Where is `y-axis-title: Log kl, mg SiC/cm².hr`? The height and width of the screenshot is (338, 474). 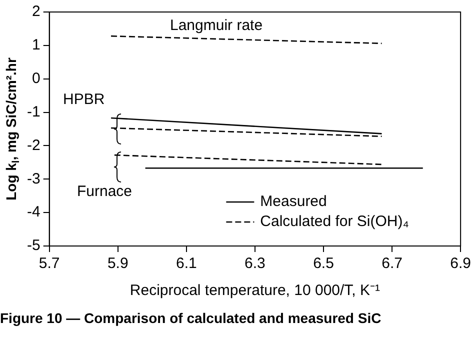 y-axis-title: Log kl, mg SiC/cm².hr is located at coordinates (12, 128).